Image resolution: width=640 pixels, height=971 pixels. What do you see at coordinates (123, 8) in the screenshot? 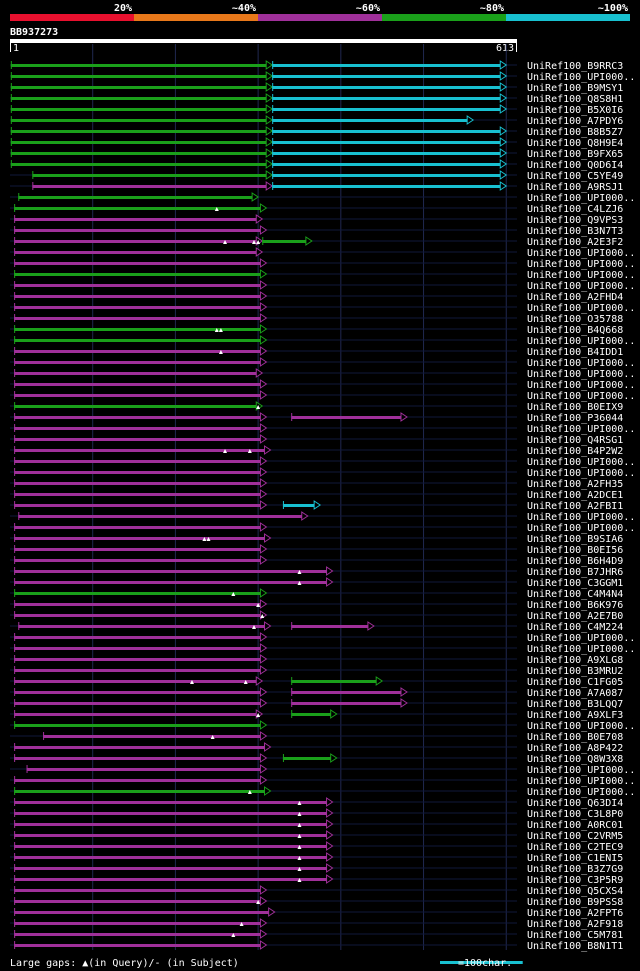
I see `legend-label: 20%` at bounding box center [123, 8].